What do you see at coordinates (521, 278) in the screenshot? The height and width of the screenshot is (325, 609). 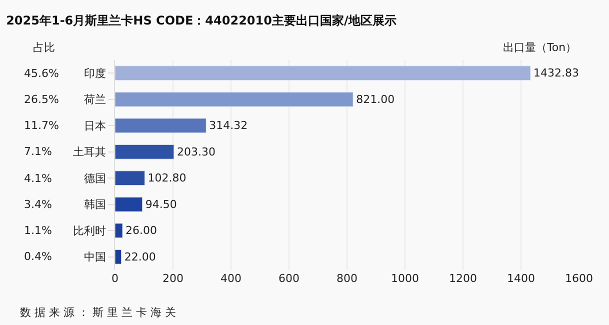 I see `x-tick-label: 1400` at bounding box center [521, 278].